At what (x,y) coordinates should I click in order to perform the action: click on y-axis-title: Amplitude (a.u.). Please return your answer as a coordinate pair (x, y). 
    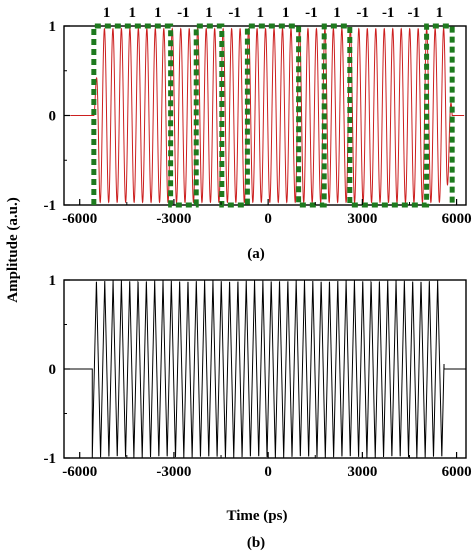
    Looking at the image, I should click on (13, 249).